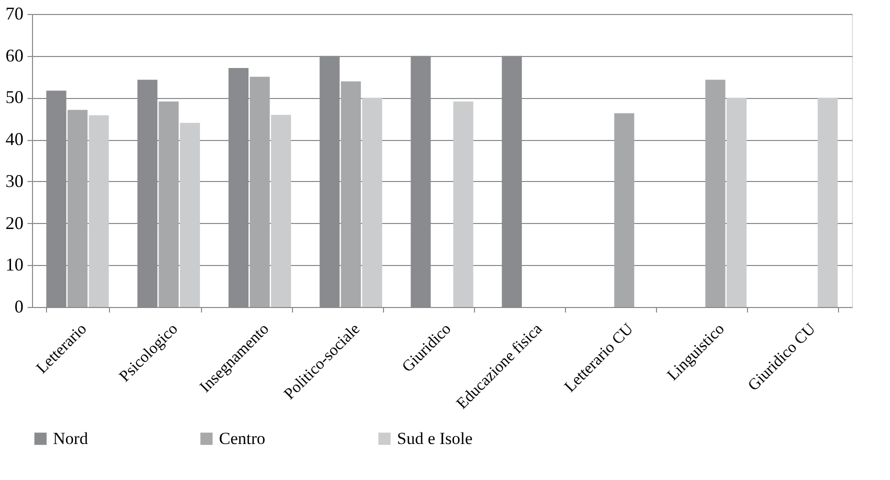  Describe the element at coordinates (15, 264) in the screenshot. I see `y-tick-label: 10` at that location.